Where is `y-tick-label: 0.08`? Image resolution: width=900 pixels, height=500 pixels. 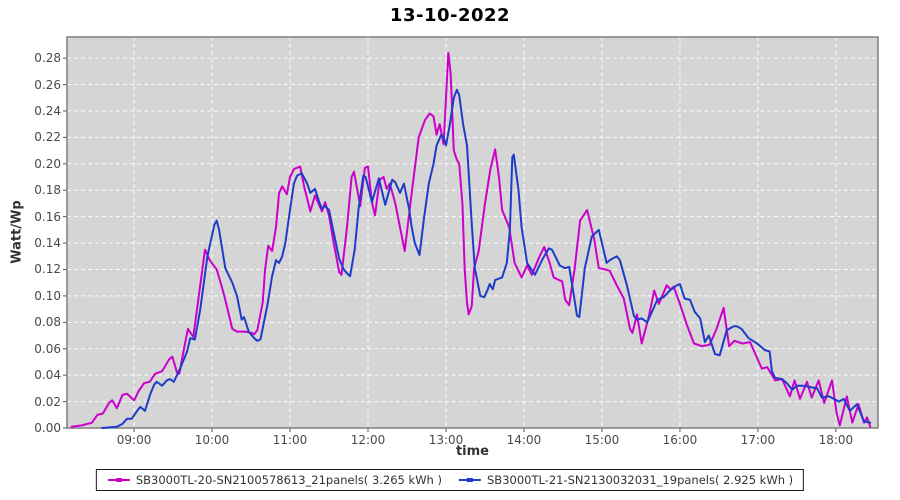 y-tick-label: 0.08 is located at coordinates (47, 322).